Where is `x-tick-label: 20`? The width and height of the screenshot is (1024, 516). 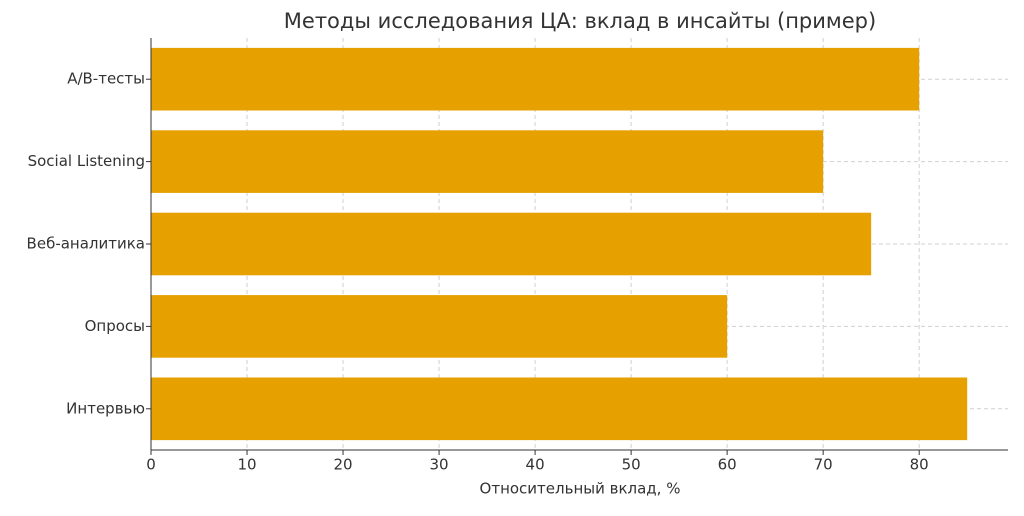
x-tick-label: 20 is located at coordinates (342, 465).